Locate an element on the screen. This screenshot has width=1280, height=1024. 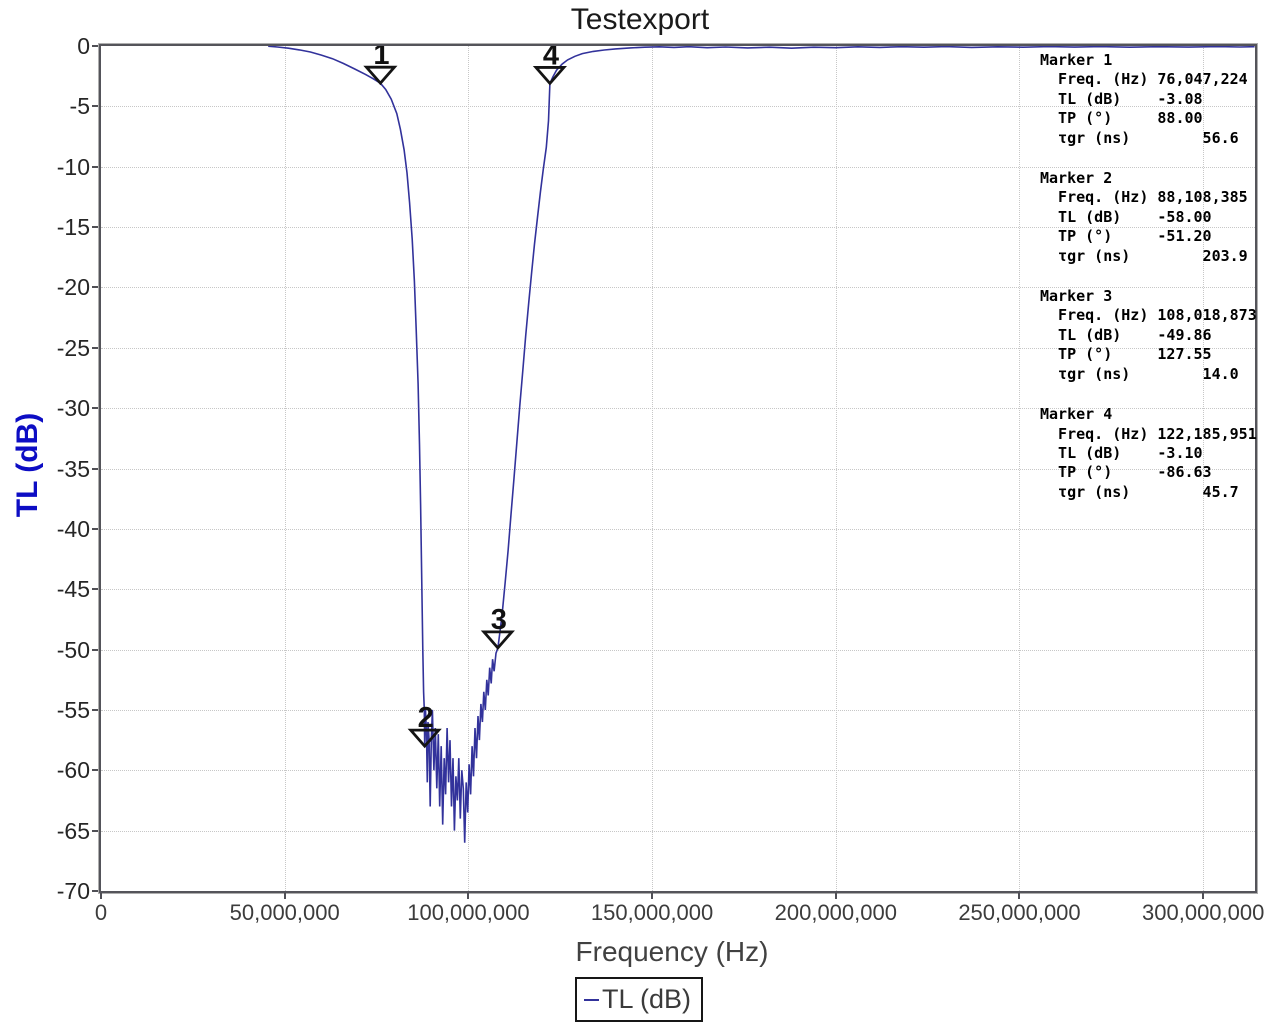
marker-title: Marker 1 is located at coordinates (1076, 60).